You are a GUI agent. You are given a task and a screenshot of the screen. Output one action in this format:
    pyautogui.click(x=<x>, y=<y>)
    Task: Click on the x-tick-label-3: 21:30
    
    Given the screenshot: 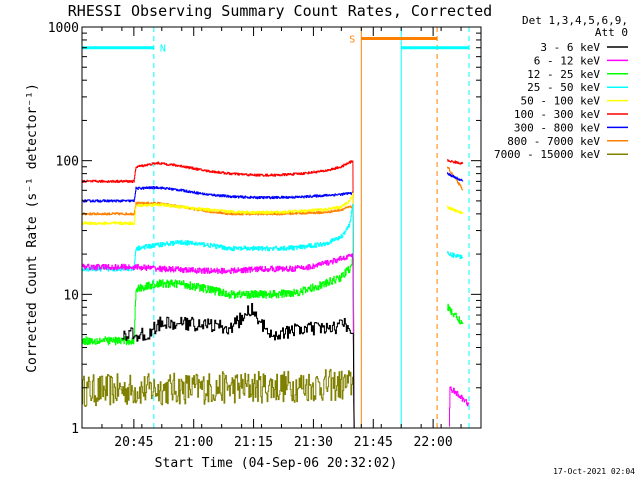 What is the action you would take?
    pyautogui.click(x=313, y=442)
    